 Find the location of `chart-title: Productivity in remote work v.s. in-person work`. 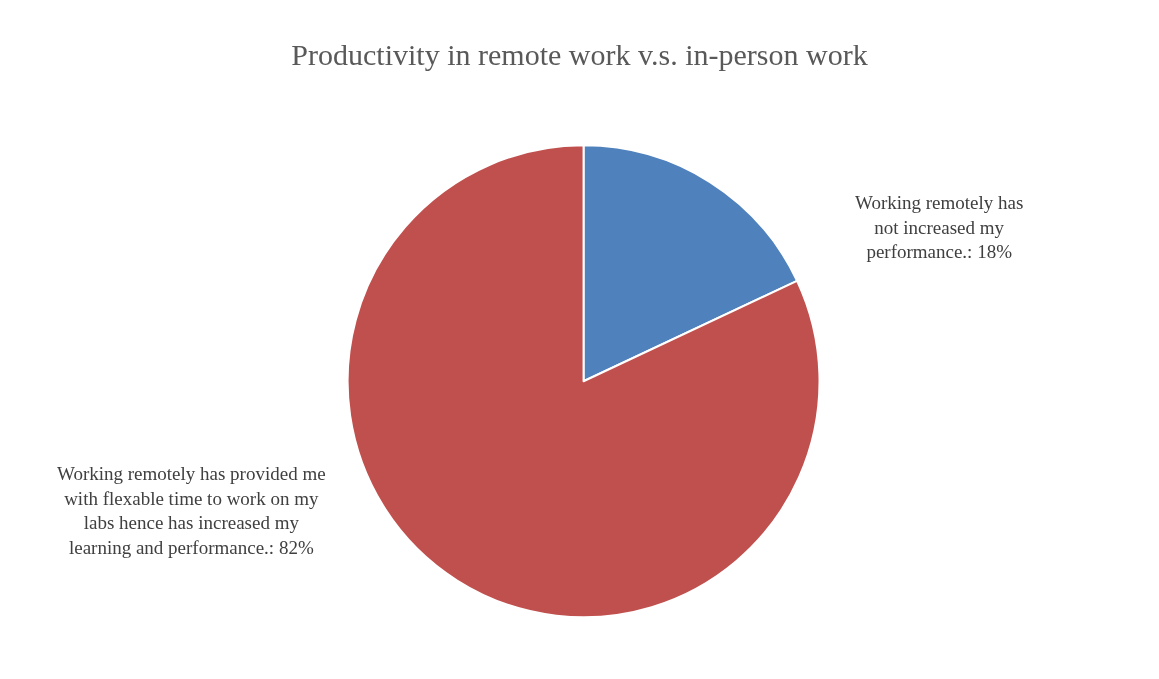

chart-title: Productivity in remote work v.s. in-person work is located at coordinates (579, 54).